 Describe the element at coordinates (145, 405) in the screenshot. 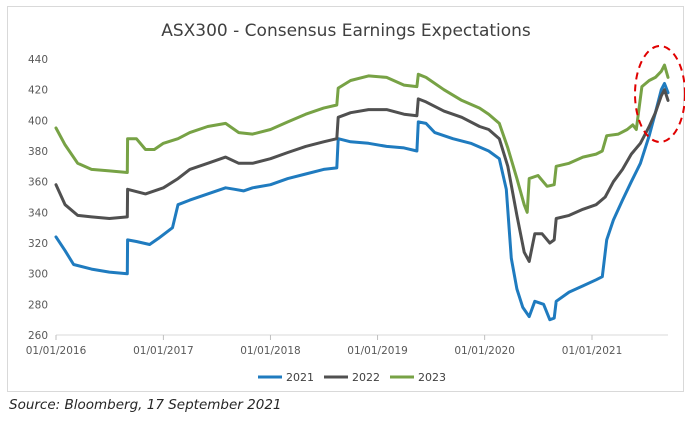

I see `source-note: Source: Bloomberg, 17 September 2021` at that location.